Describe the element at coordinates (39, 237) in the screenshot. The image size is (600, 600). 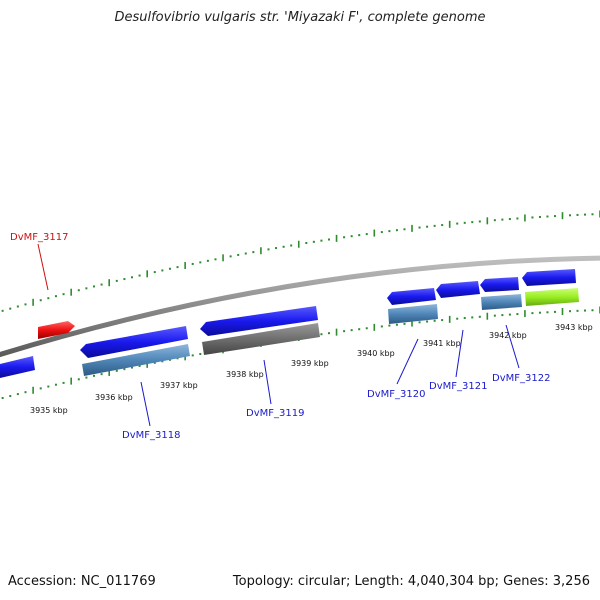
I see `gene-label: DvMF_3117` at that location.